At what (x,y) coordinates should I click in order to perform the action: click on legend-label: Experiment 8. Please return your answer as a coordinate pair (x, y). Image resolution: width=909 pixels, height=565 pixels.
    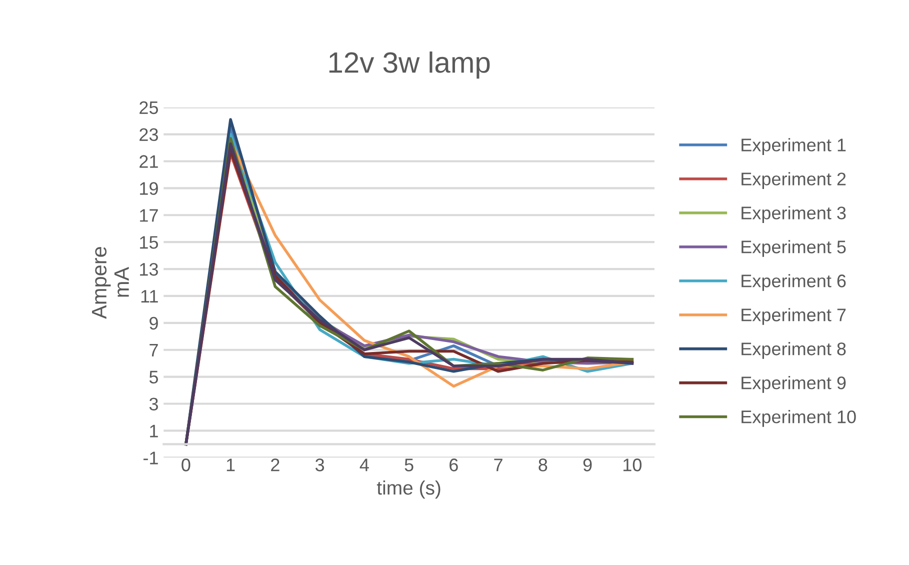
    Looking at the image, I should click on (794, 350).